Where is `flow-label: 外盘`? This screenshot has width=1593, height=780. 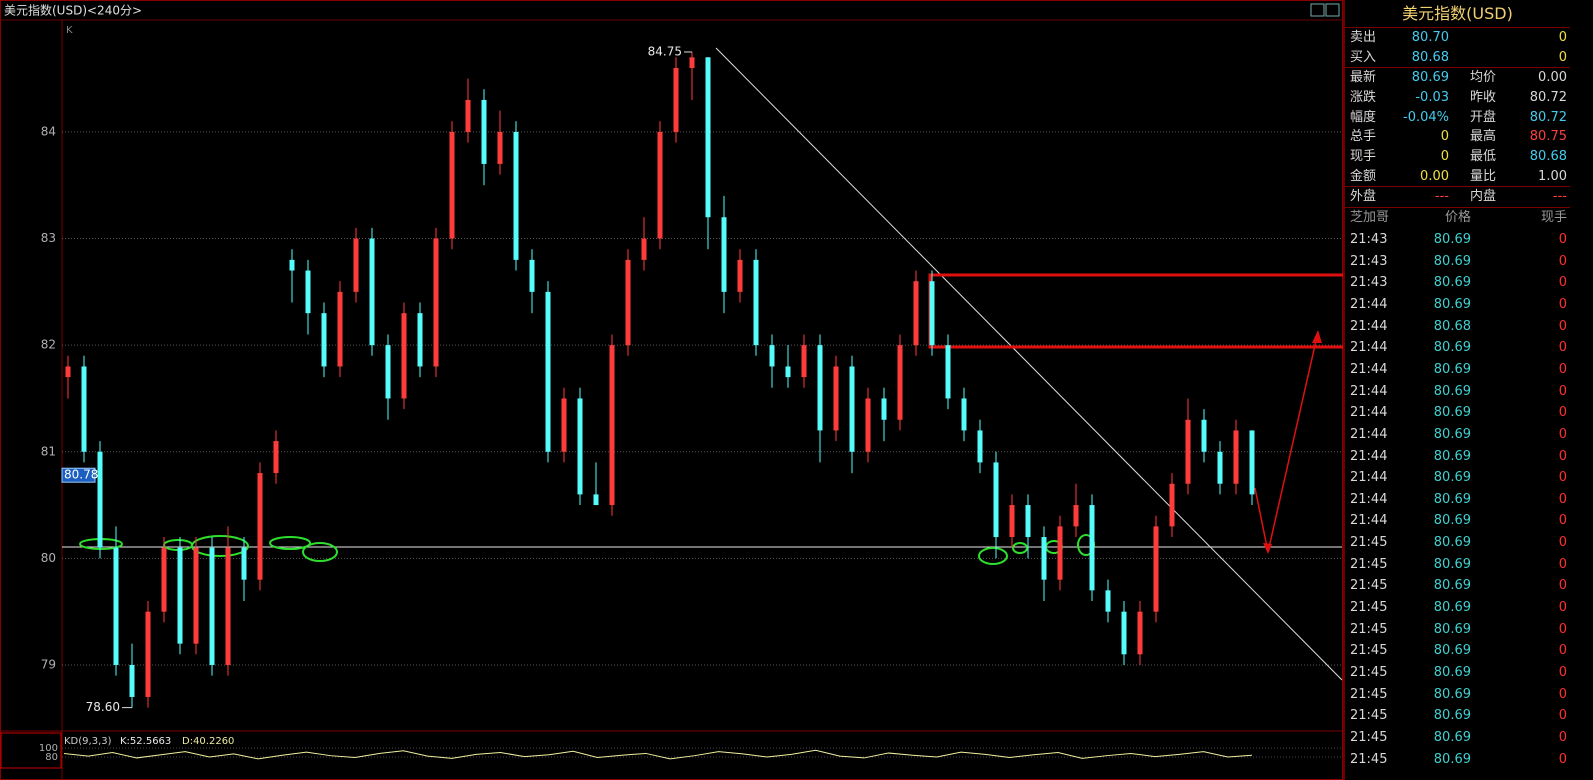 flow-label: 外盘 is located at coordinates (1363, 196).